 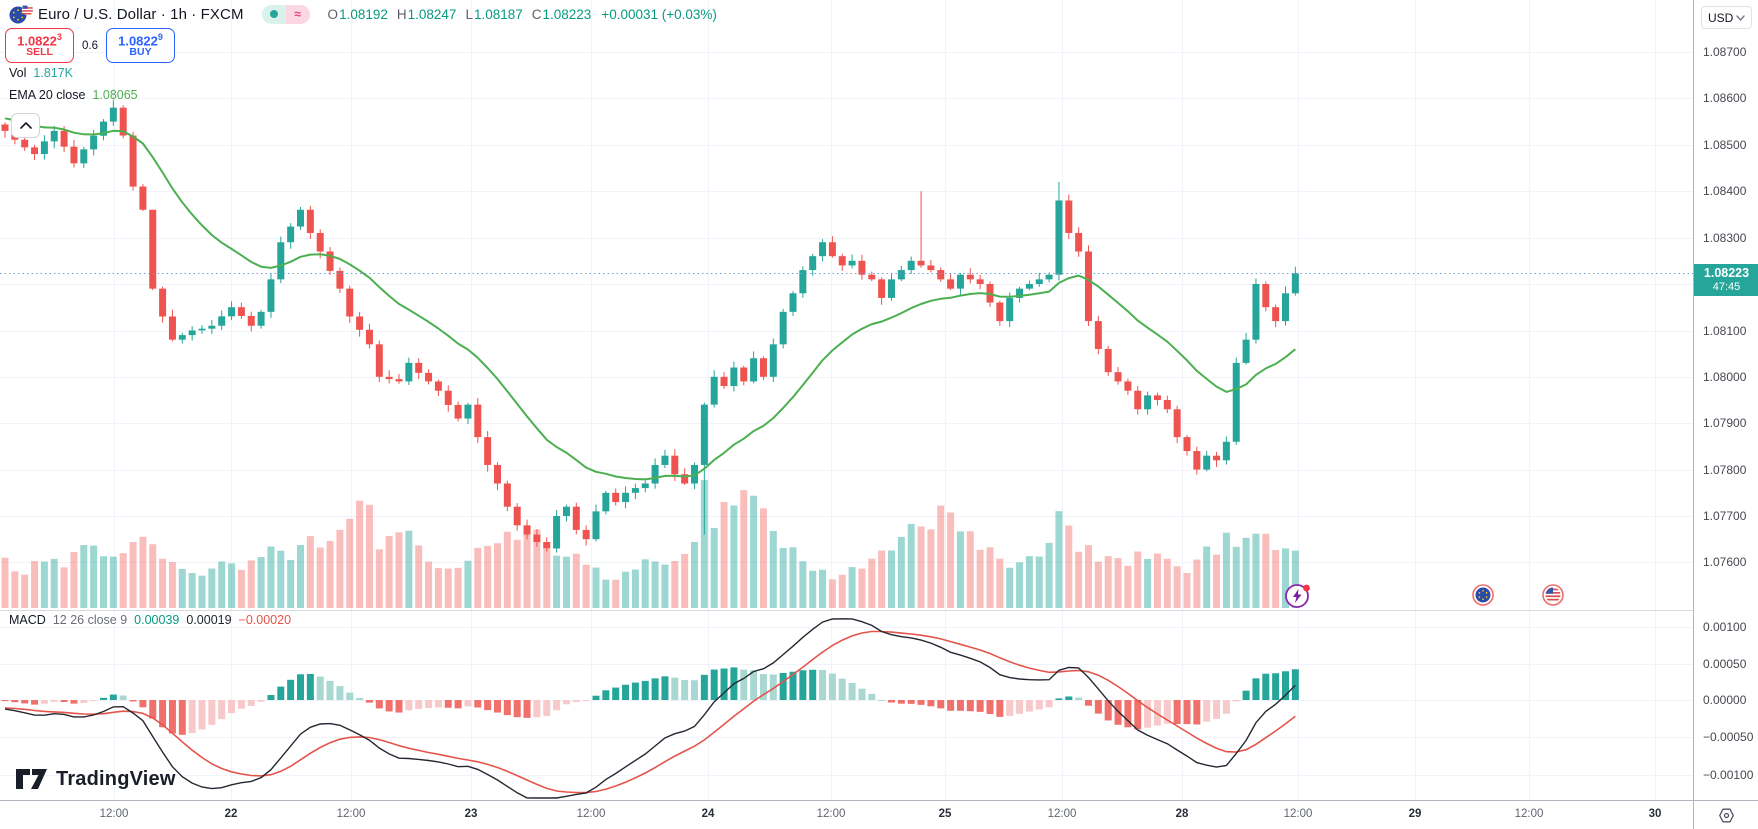 What do you see at coordinates (1721, 17) in the screenshot?
I see `currency-value: USD` at bounding box center [1721, 17].